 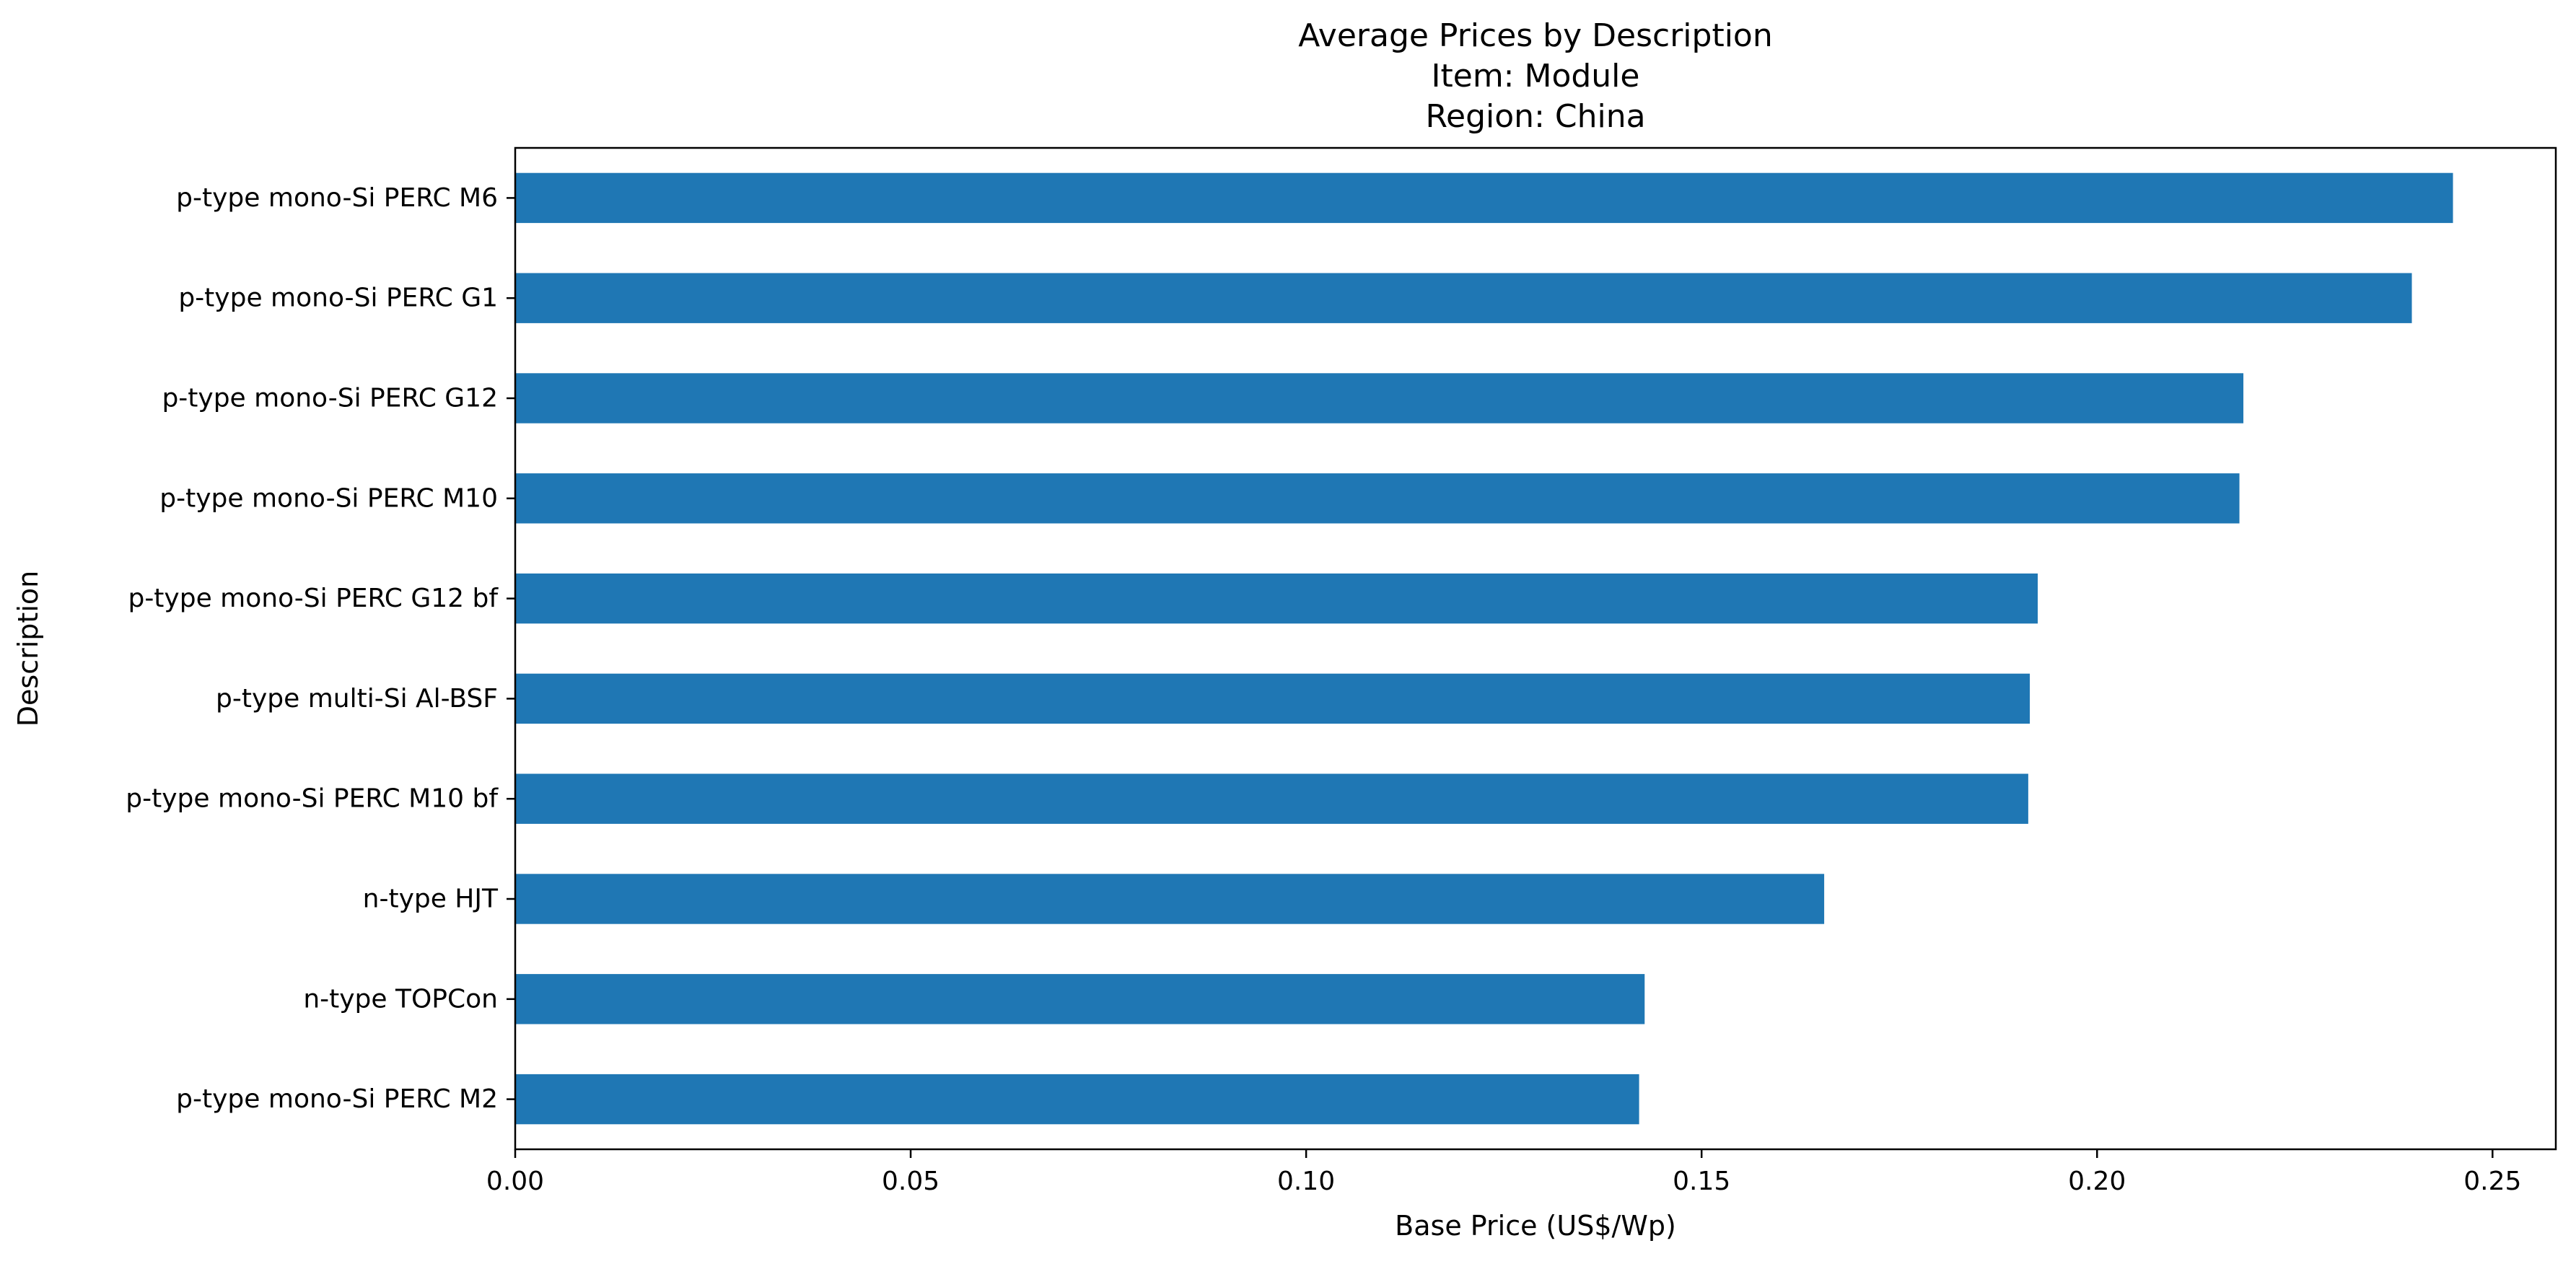 What do you see at coordinates (1535, 35) in the screenshot?
I see `chart-title-line: Average Prices by Description` at bounding box center [1535, 35].